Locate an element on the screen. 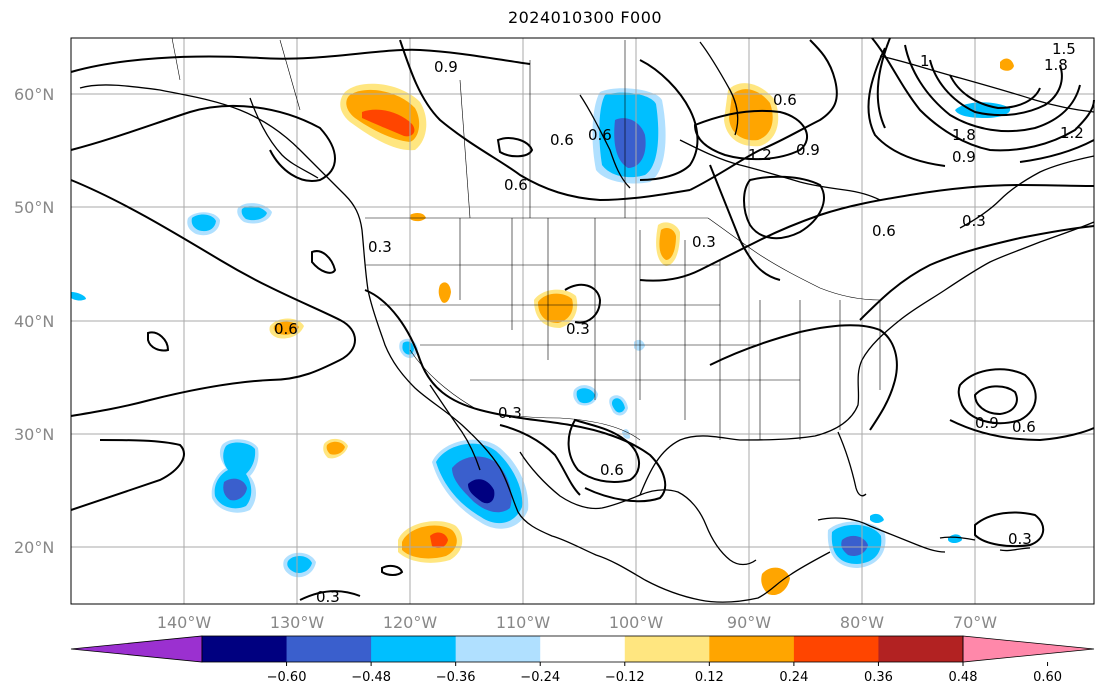  lat-label: 40°N is located at coordinates (34, 321).